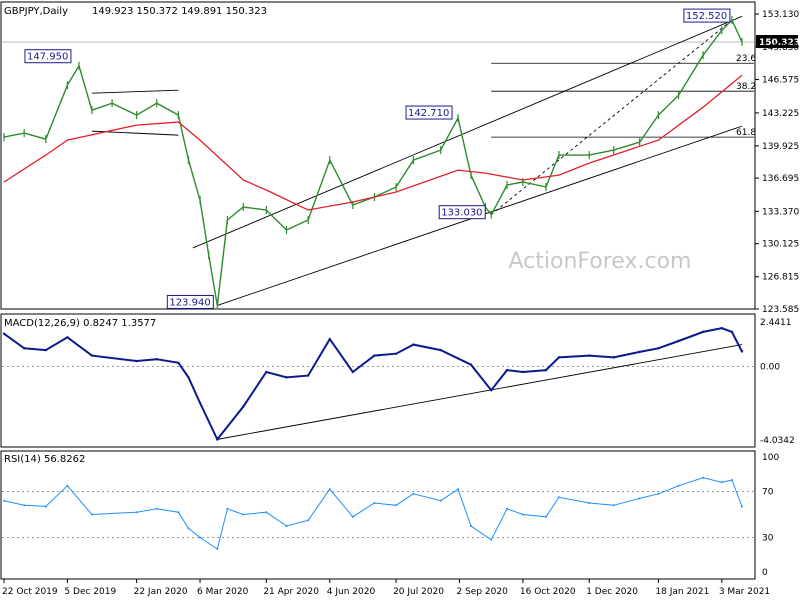 The width and height of the screenshot is (800, 604). Describe the element at coordinates (768, 493) in the screenshot. I see `rsi-axis-label: 70` at that location.